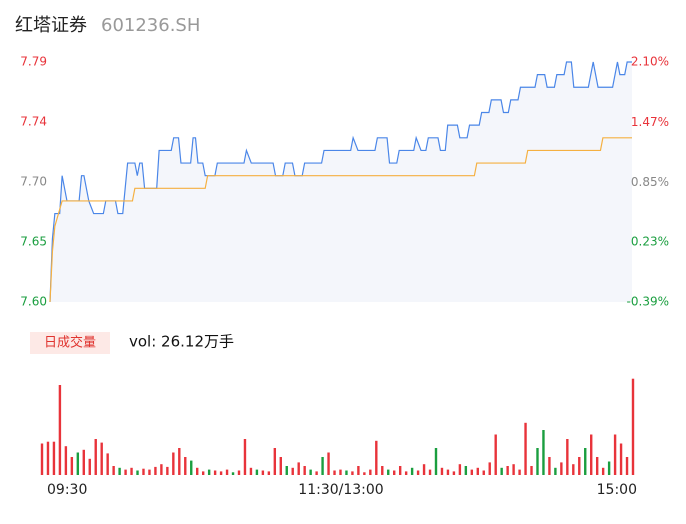  I want to click on y-tick-label: 7.60, so click(33, 302).